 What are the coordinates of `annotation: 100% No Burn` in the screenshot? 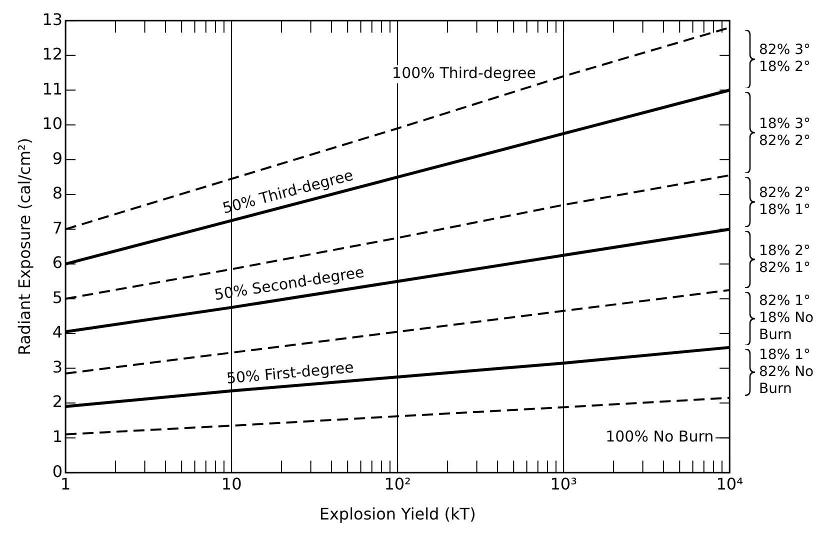 It's located at (660, 437).